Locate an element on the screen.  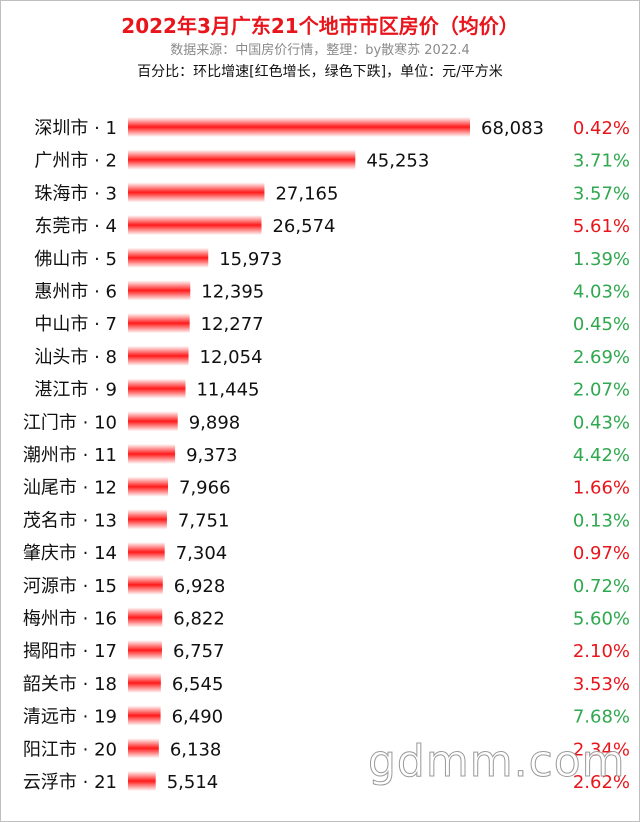
category-label: 广州市 · 2 is located at coordinates (75, 161).